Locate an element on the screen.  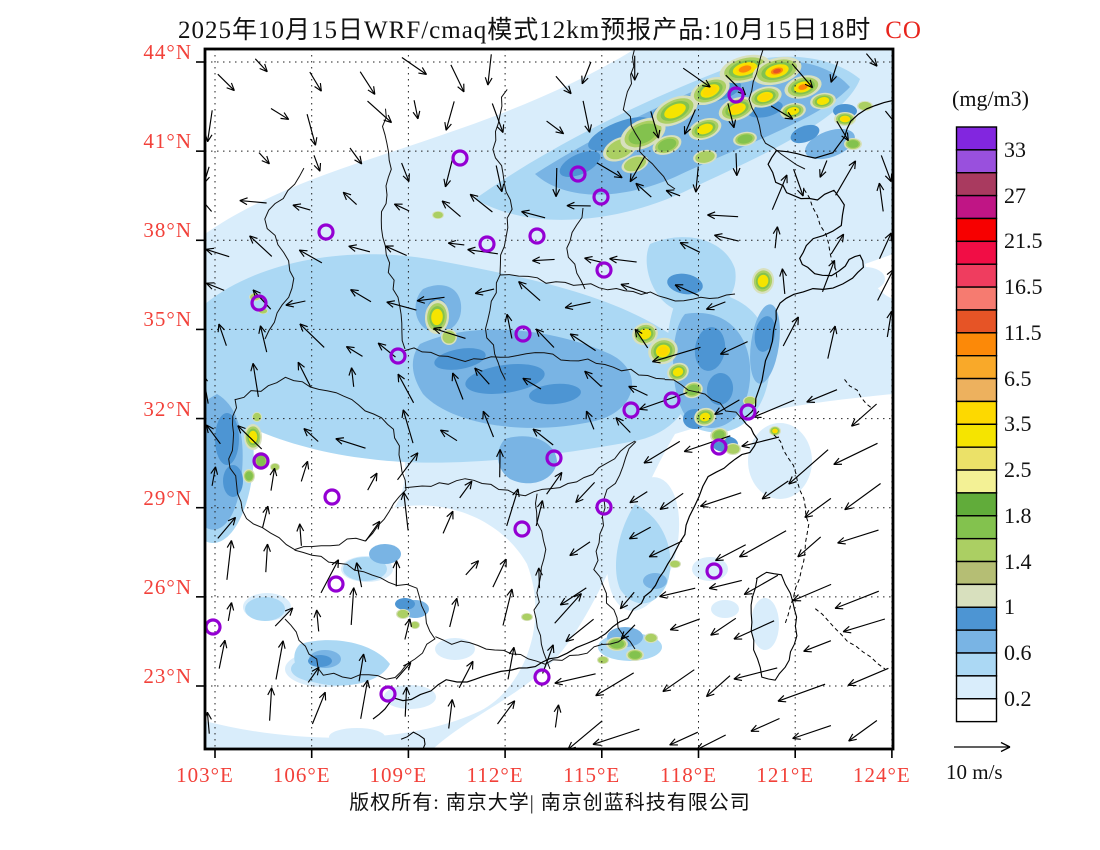
lat-label-23: 23°N is located at coordinates (167, 675).